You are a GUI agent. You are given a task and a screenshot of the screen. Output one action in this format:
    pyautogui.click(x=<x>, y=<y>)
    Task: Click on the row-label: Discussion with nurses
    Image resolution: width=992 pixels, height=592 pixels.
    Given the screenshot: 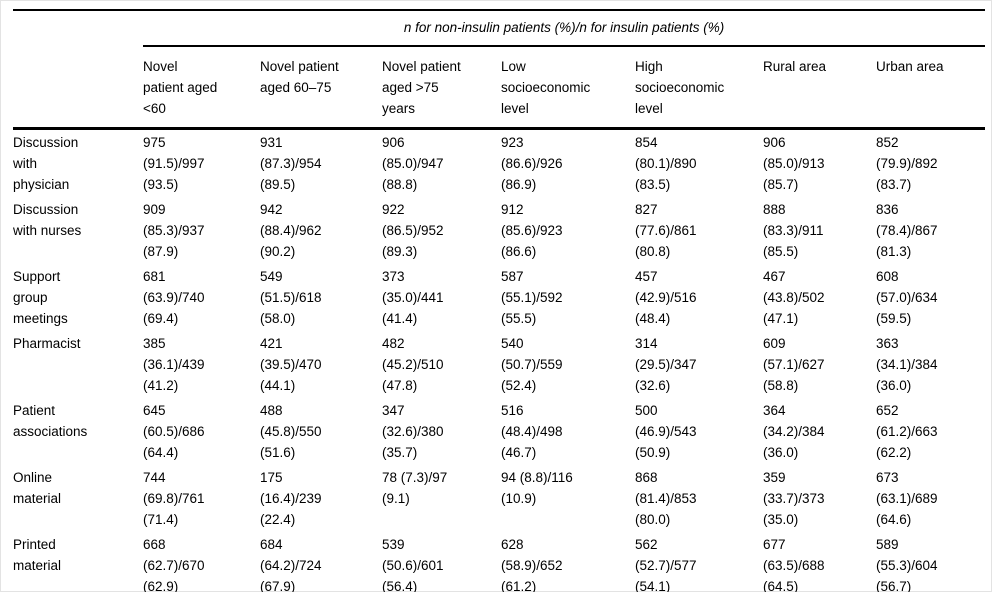 What is the action you would take?
    pyautogui.click(x=47, y=220)
    